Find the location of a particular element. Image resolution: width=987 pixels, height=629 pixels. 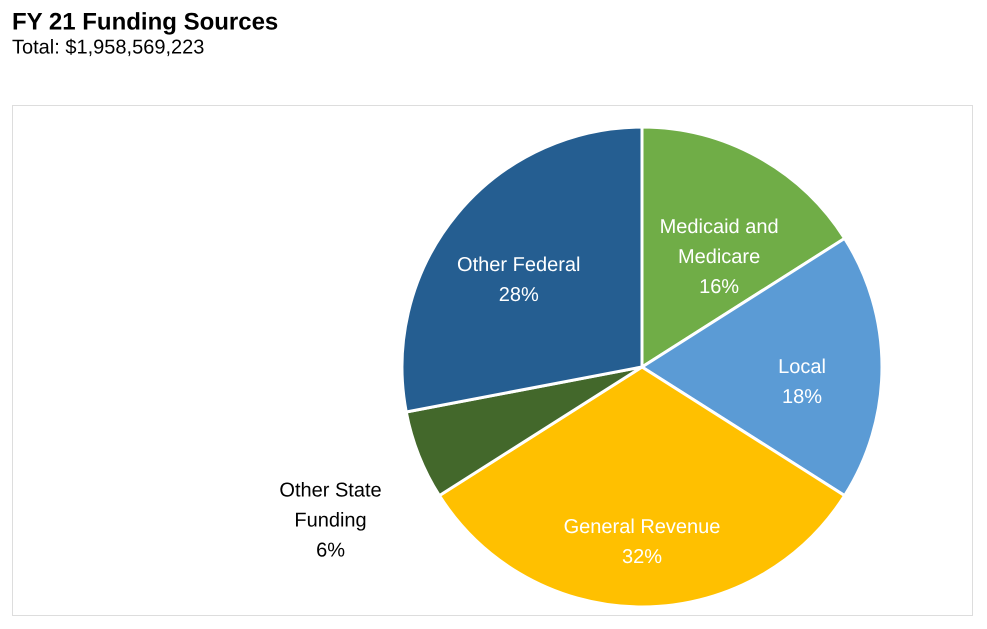

data-label: 18% is located at coordinates (802, 397).